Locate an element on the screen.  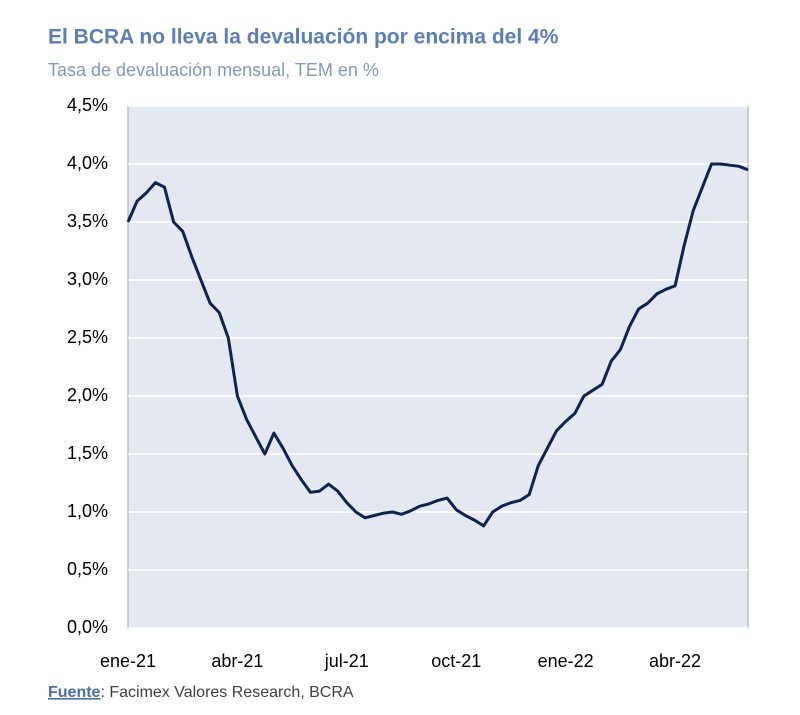
x-tick-label: jul-21 is located at coordinates (346, 661).